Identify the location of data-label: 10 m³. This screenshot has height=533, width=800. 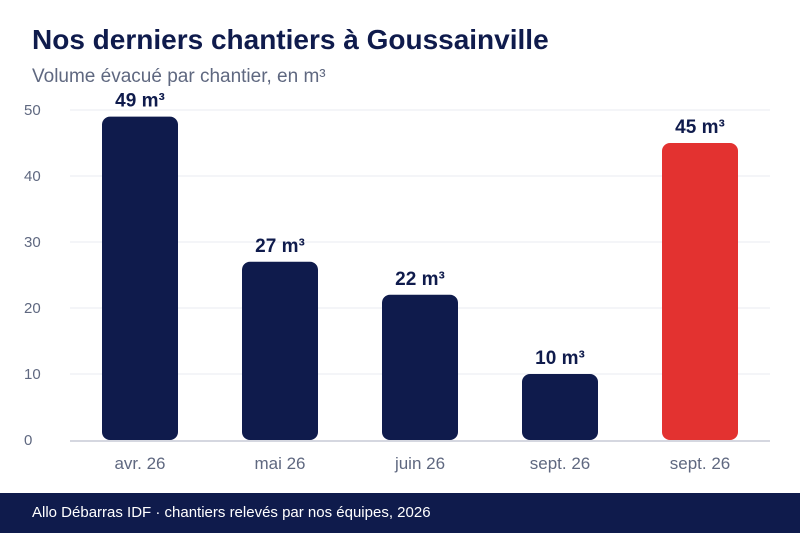
(560, 358).